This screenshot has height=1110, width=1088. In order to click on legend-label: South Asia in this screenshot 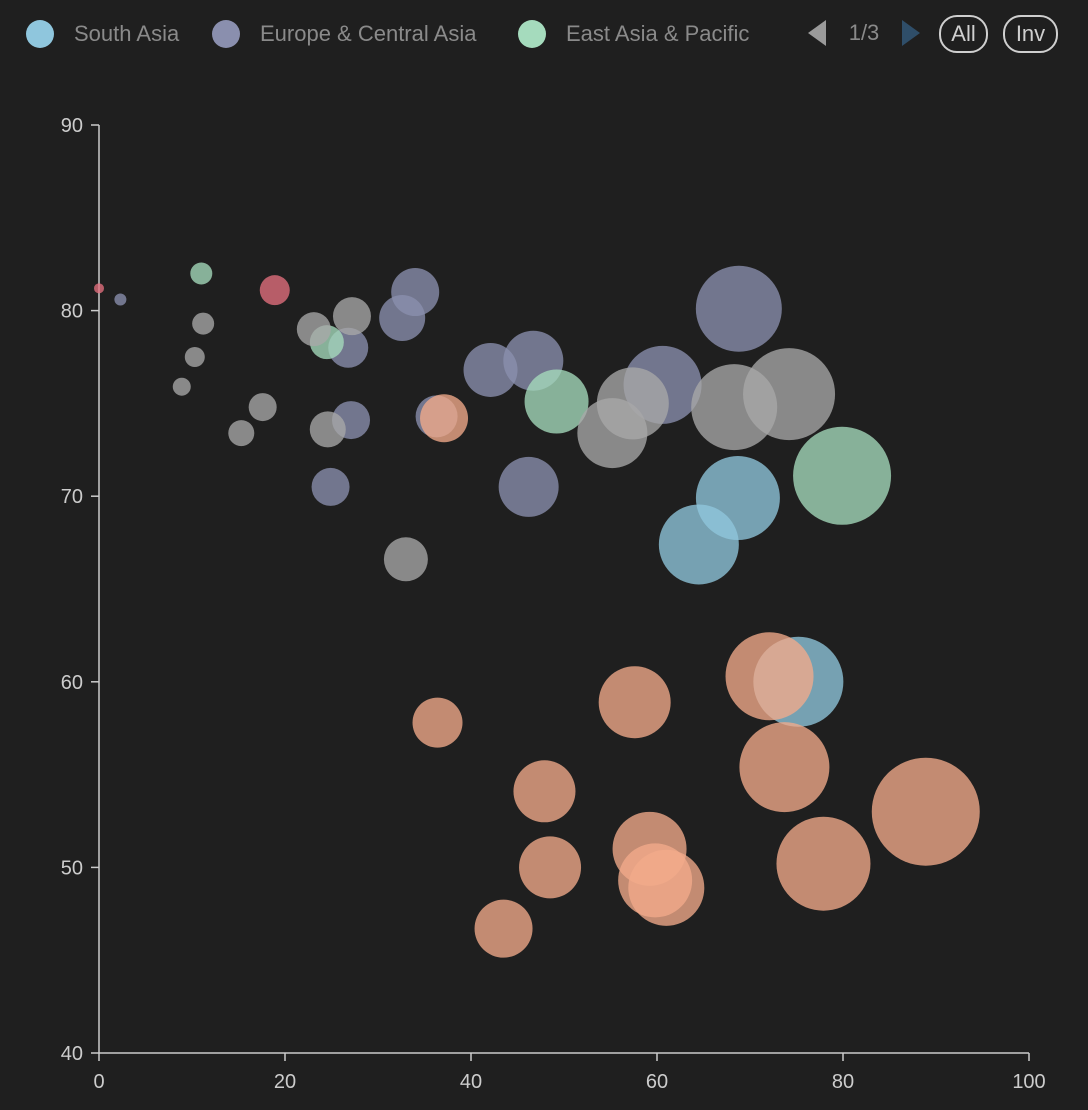, I will do `click(127, 33)`.